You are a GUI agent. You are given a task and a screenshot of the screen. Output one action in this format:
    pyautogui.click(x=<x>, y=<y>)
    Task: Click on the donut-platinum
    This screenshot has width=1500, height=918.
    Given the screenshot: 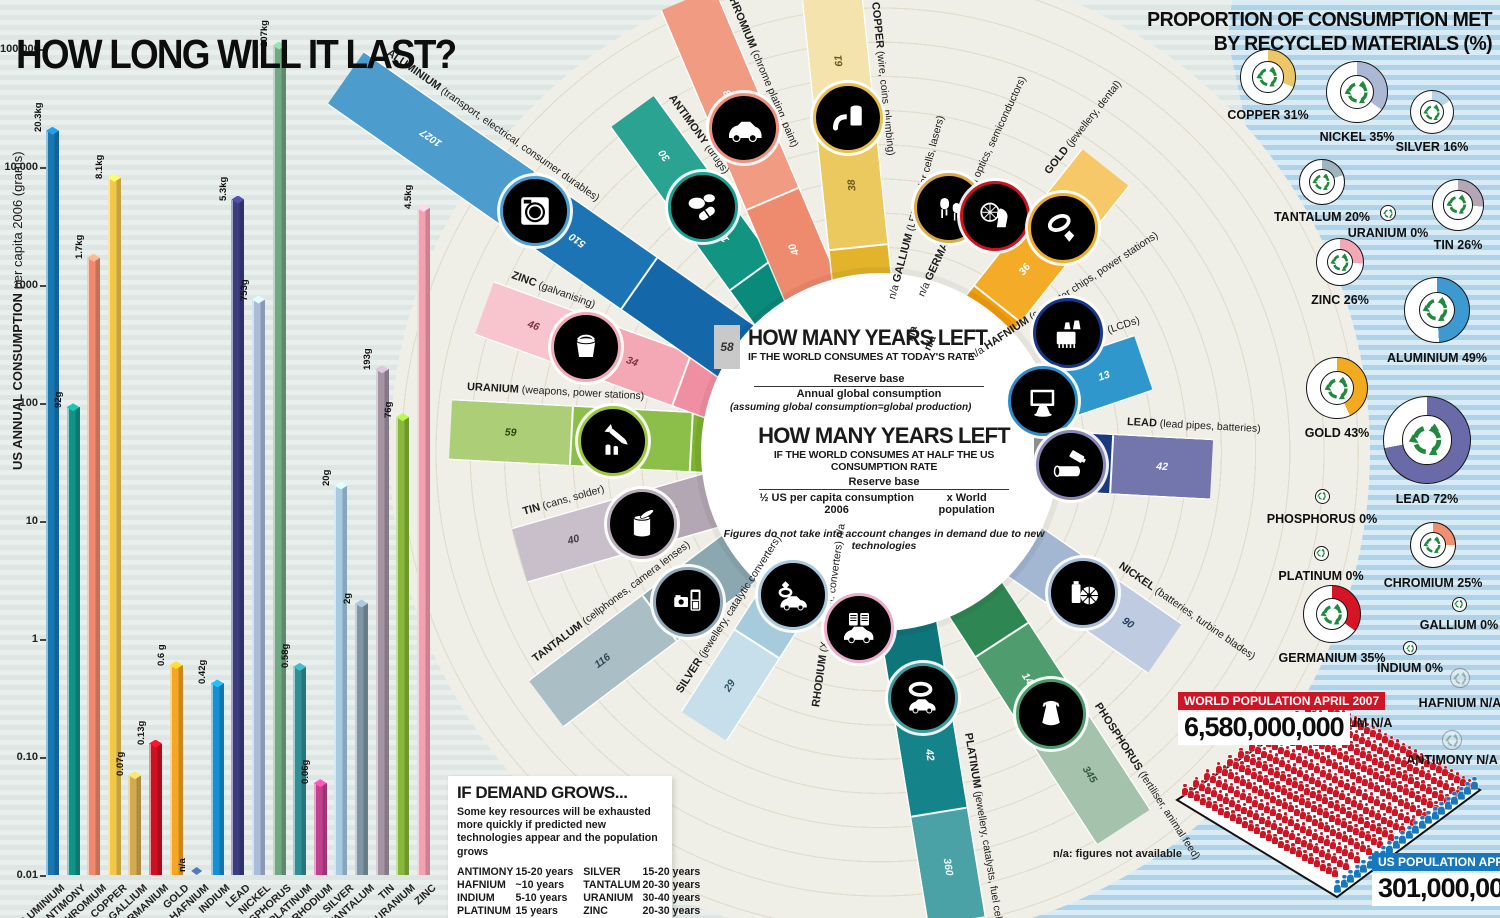 What is the action you would take?
    pyautogui.click(x=1321, y=553)
    